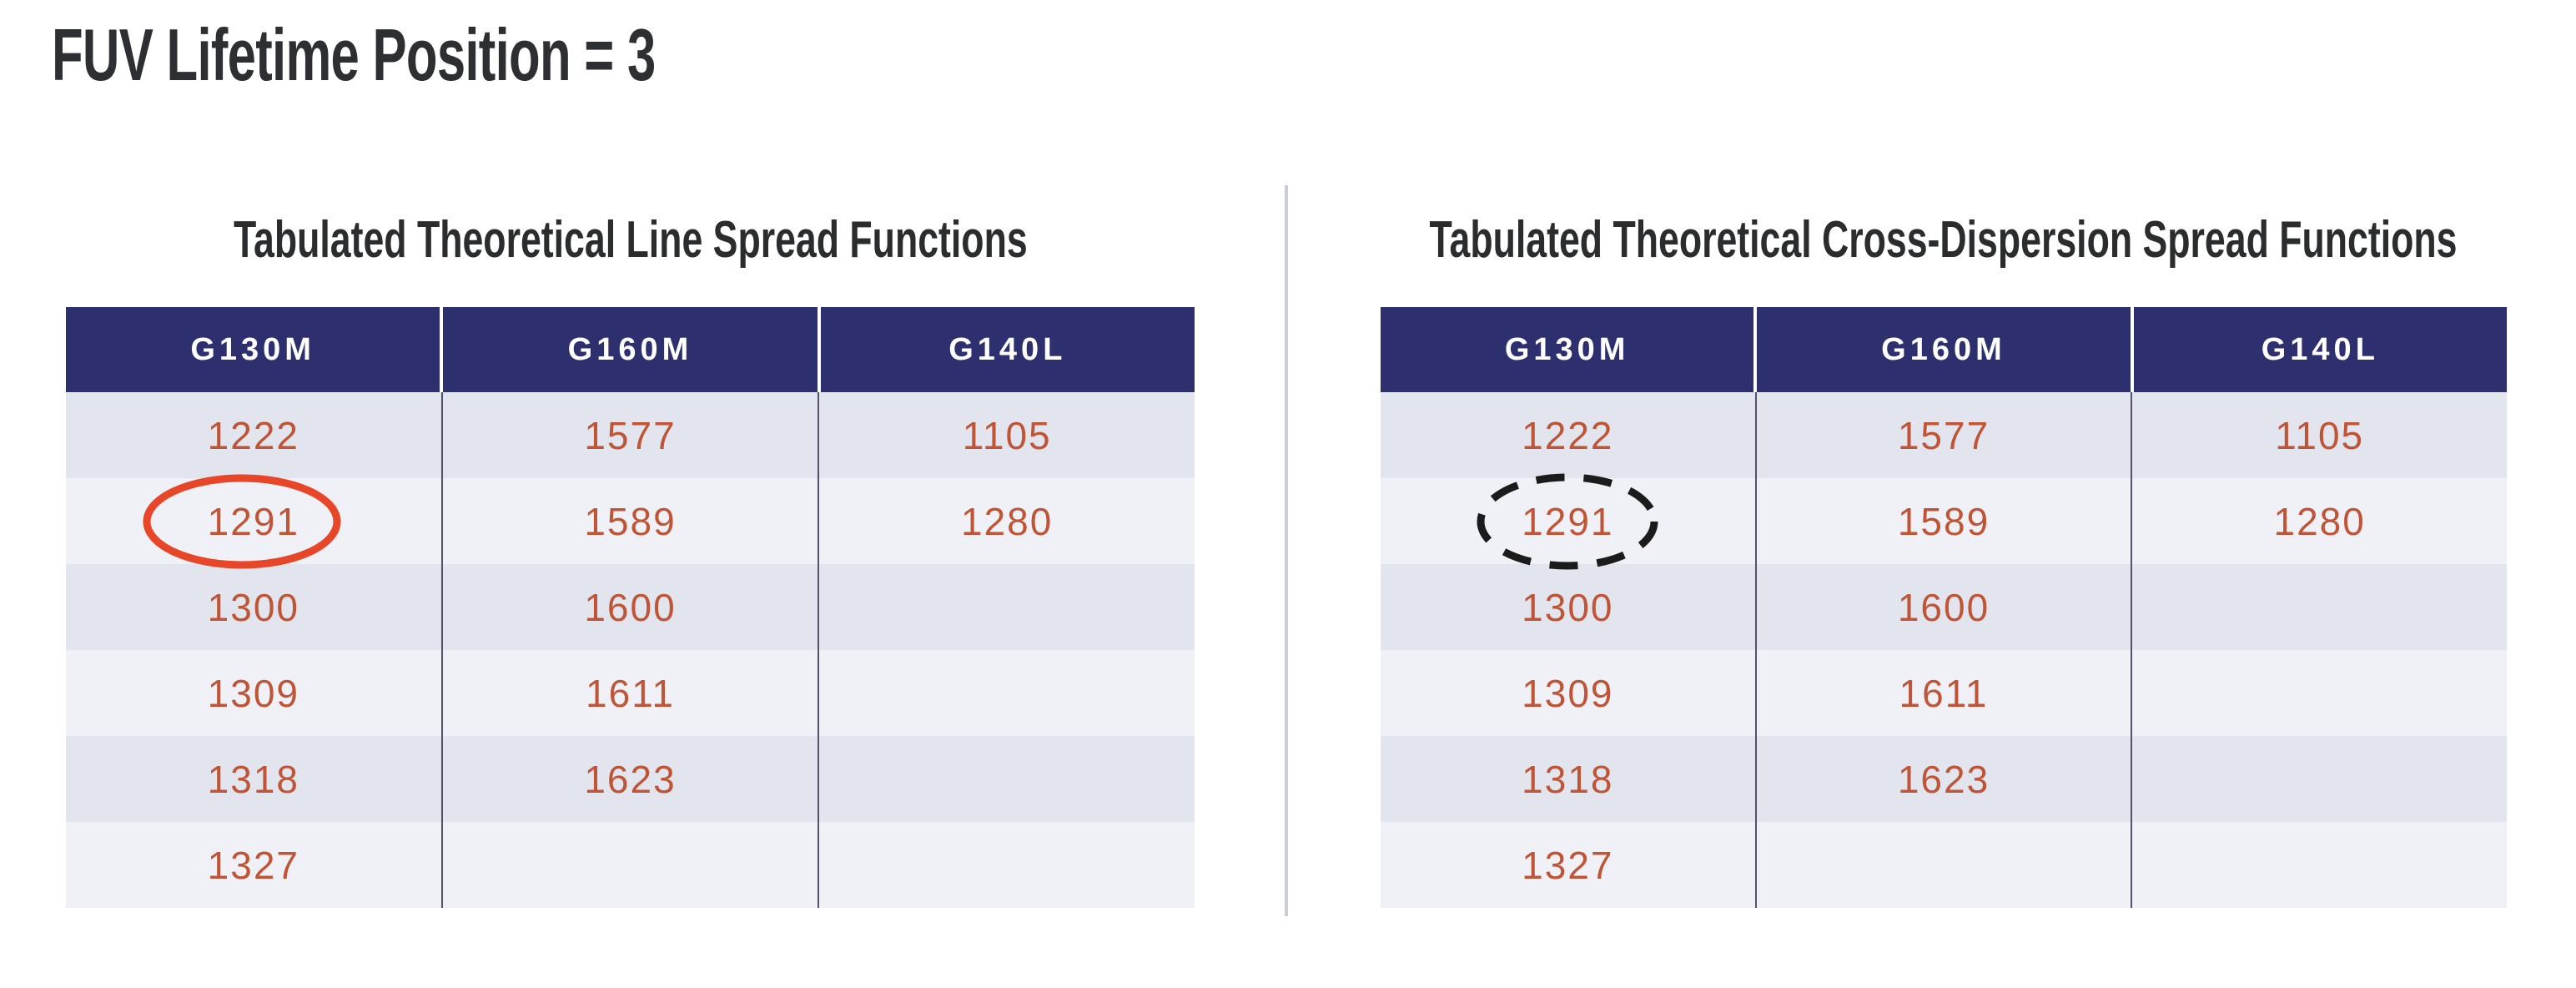 The width and height of the screenshot is (2576, 988). Describe the element at coordinates (1286, 550) in the screenshot. I see `panel-divider` at that location.